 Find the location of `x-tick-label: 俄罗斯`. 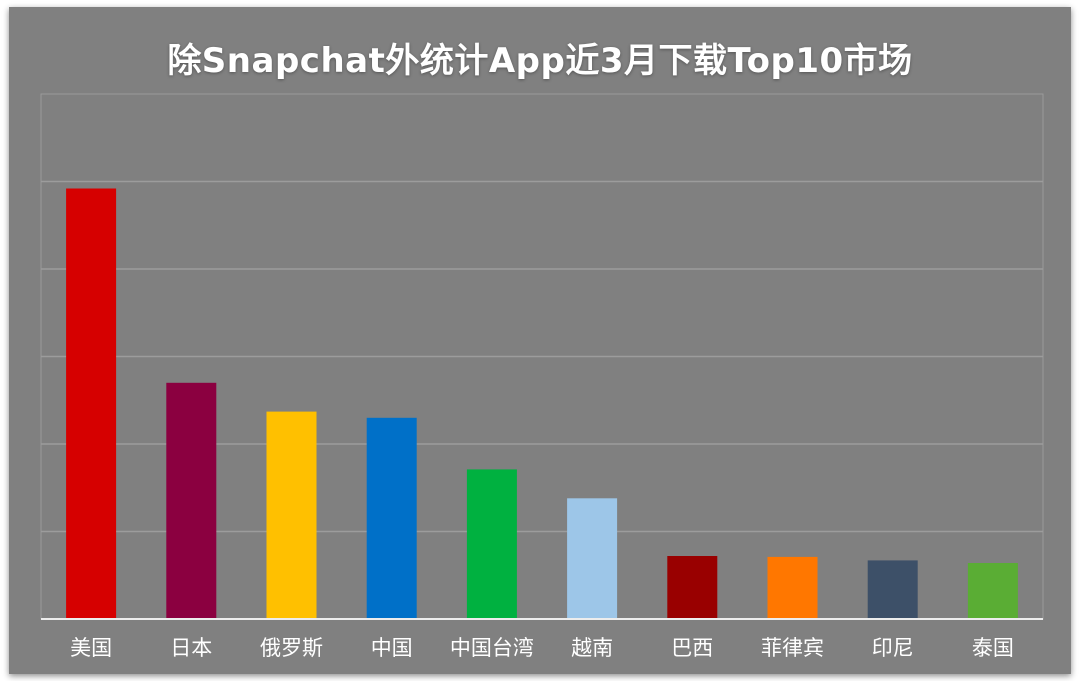

x-tick-label: 俄罗斯 is located at coordinates (291, 648).